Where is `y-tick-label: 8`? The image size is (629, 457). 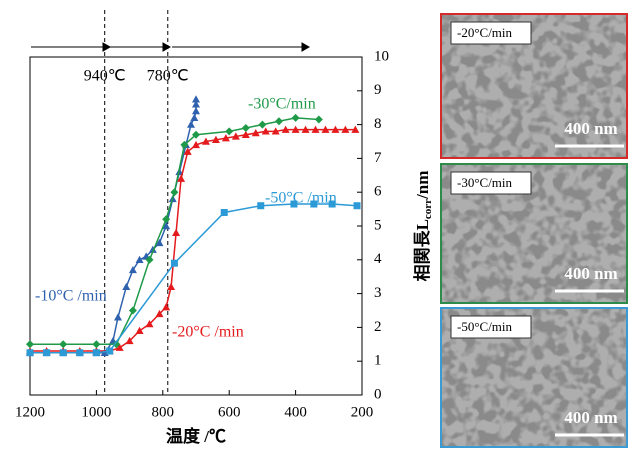
y-tick-label: 8 is located at coordinates (378, 124).